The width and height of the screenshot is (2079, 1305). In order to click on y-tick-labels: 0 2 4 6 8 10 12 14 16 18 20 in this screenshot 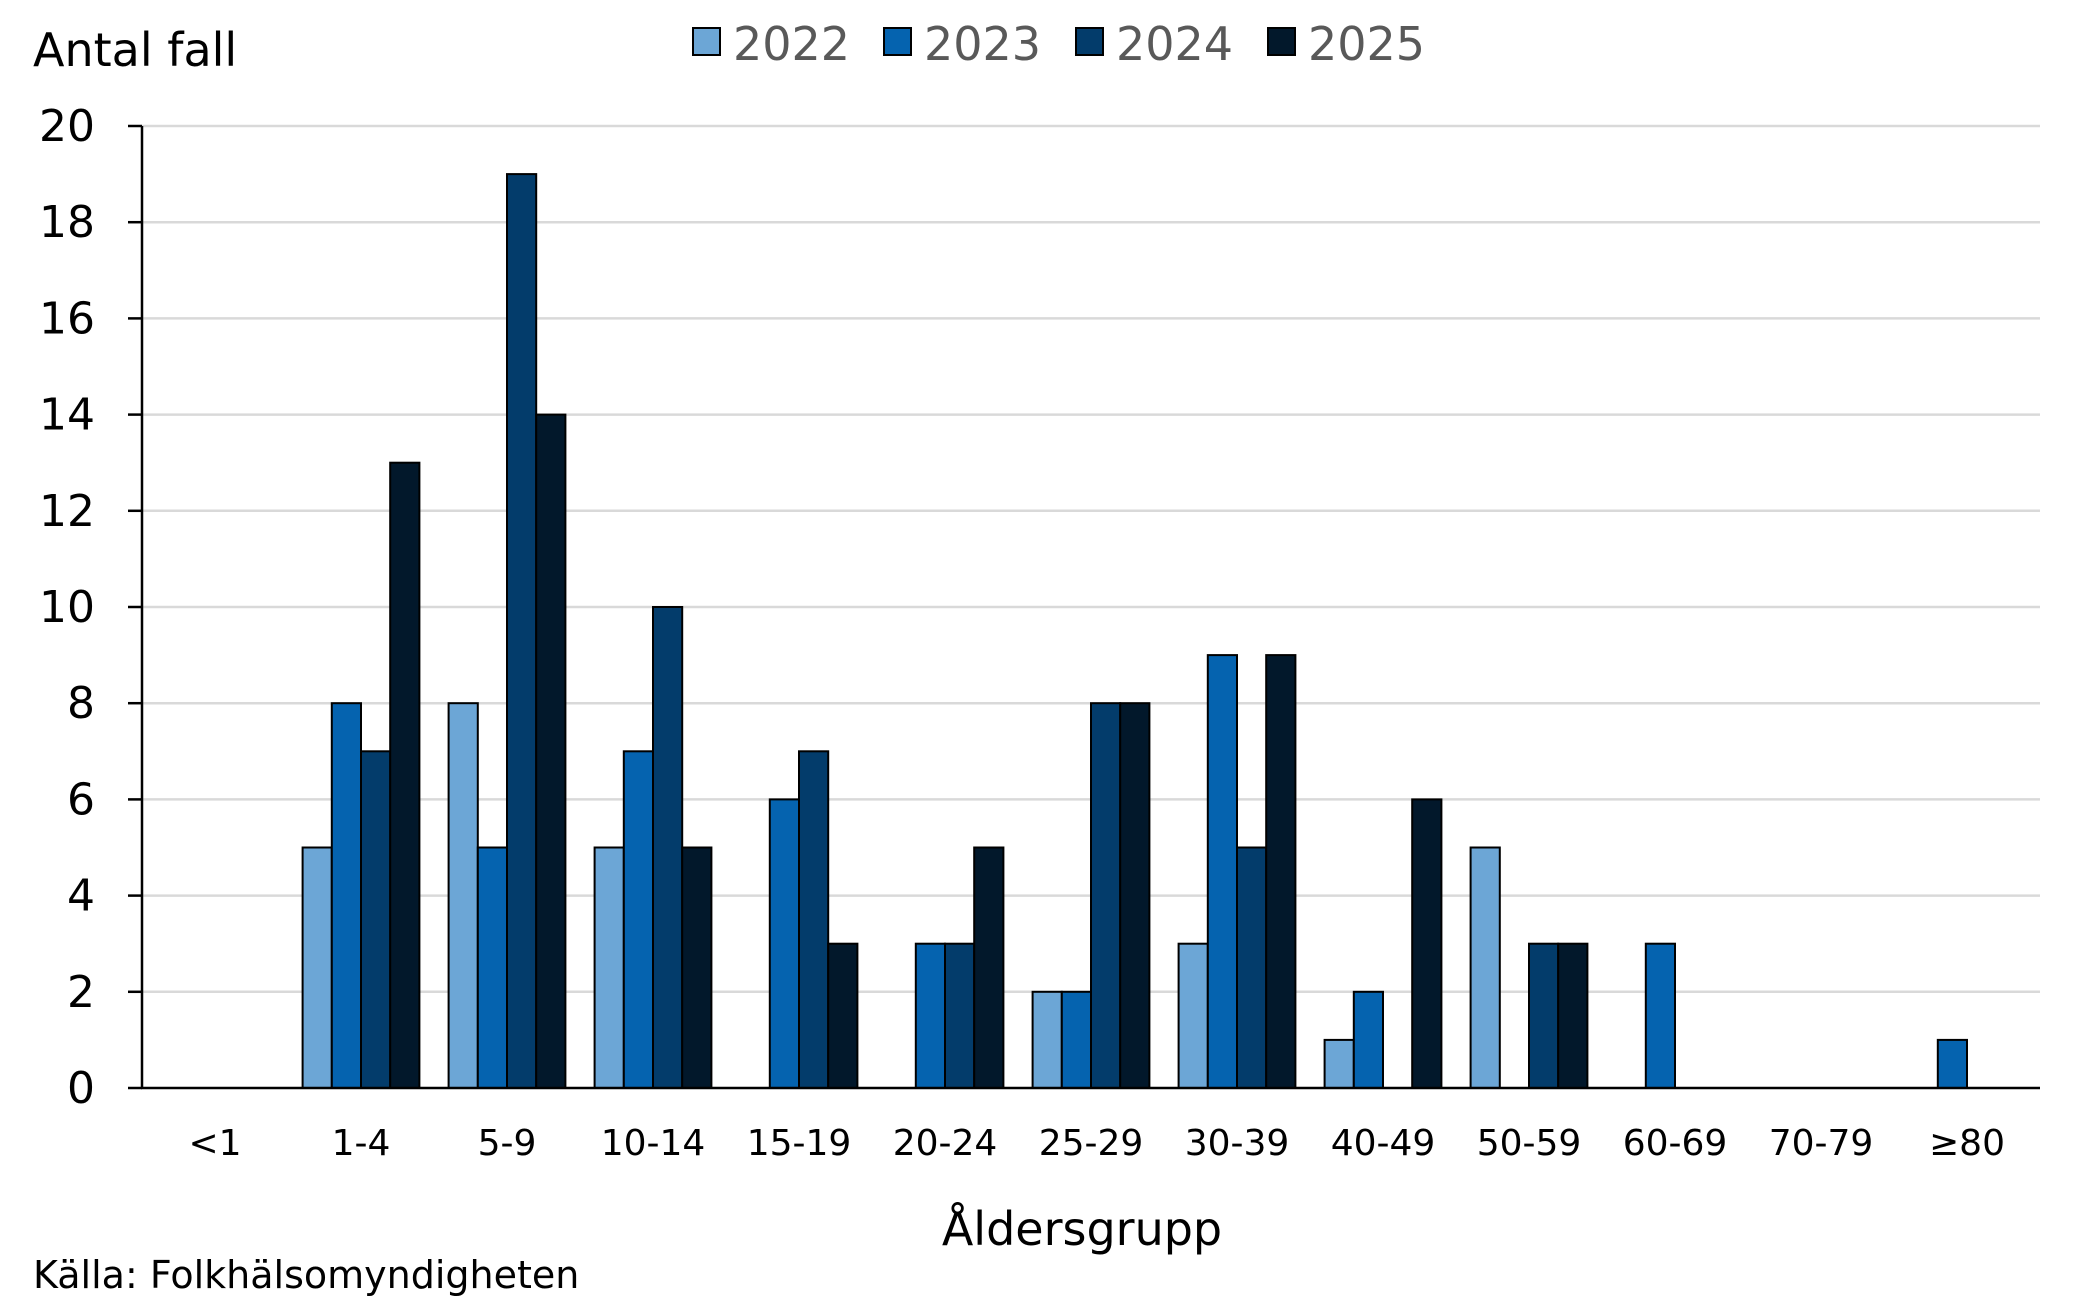, I will do `click(67, 607)`.